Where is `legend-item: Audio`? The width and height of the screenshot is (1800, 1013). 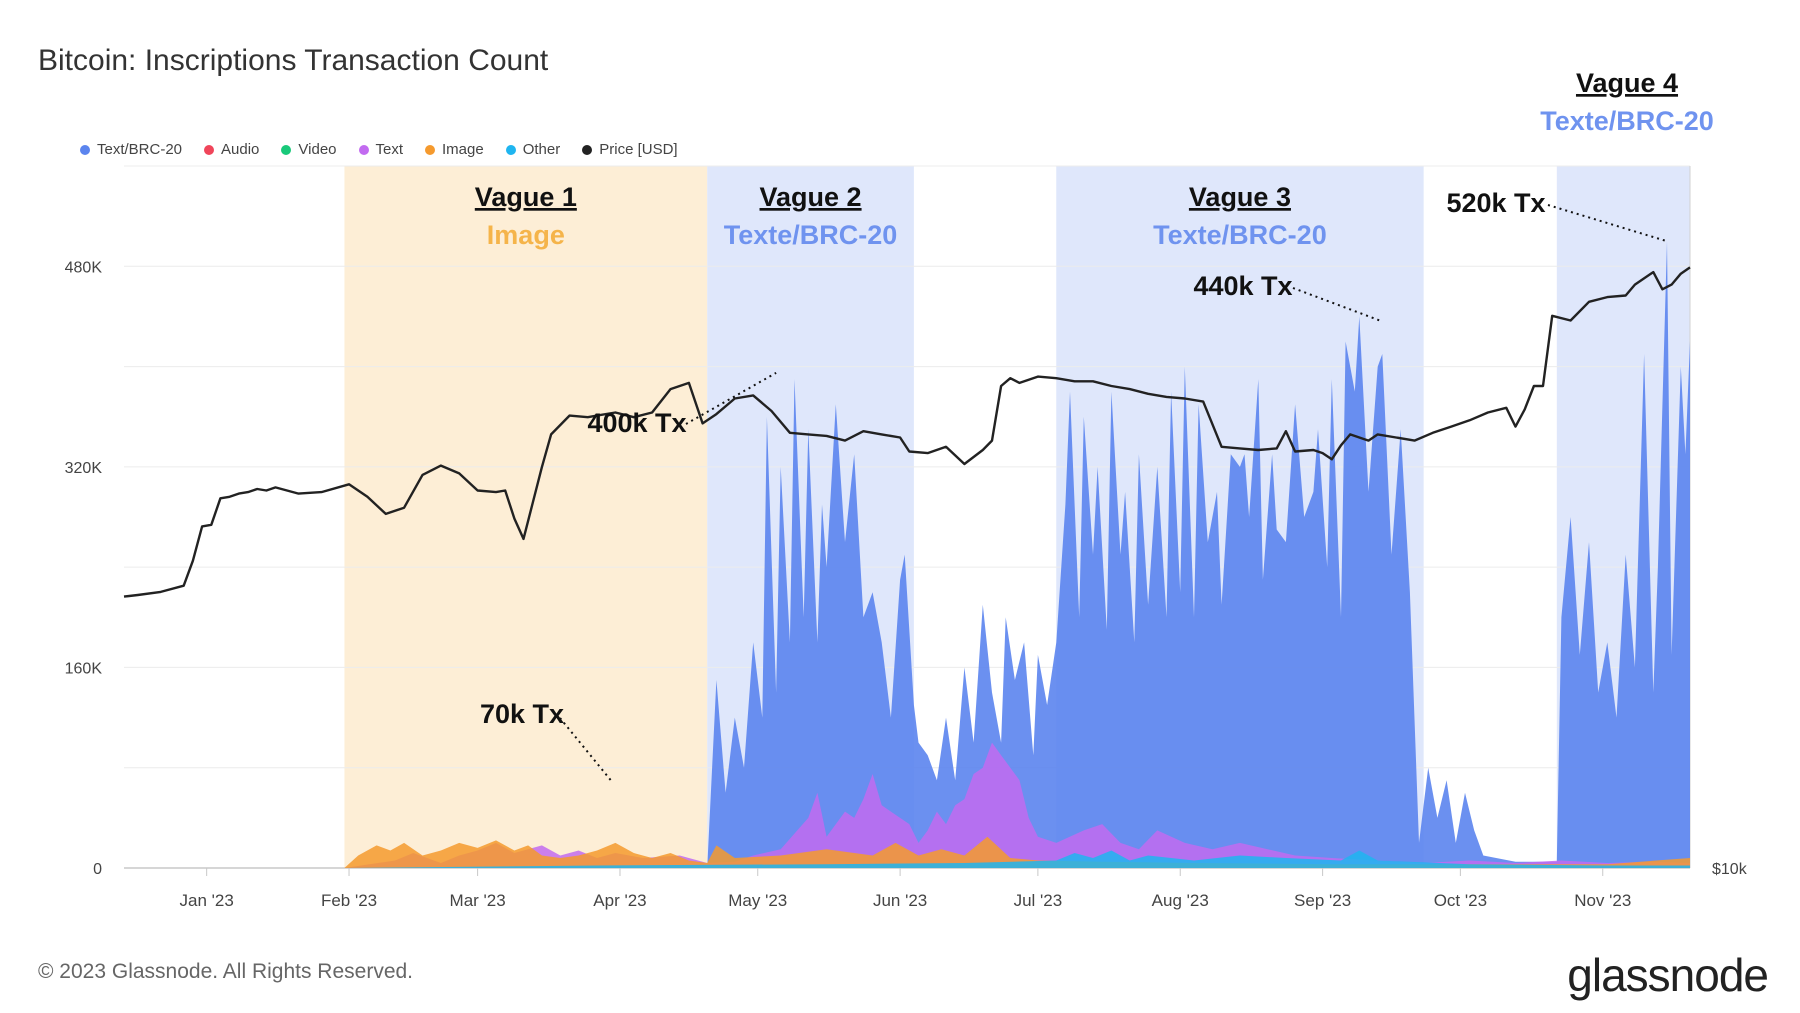 legend-item: Audio is located at coordinates (231, 149).